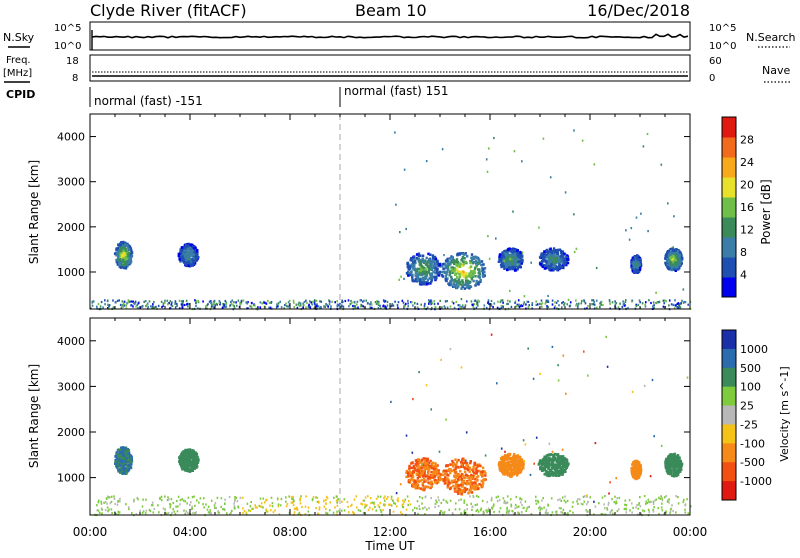 This screenshot has height=558, width=800. Describe the element at coordinates (722, 46) in the screenshot. I see `noise-right-tick-bottom: 10^0` at that location.